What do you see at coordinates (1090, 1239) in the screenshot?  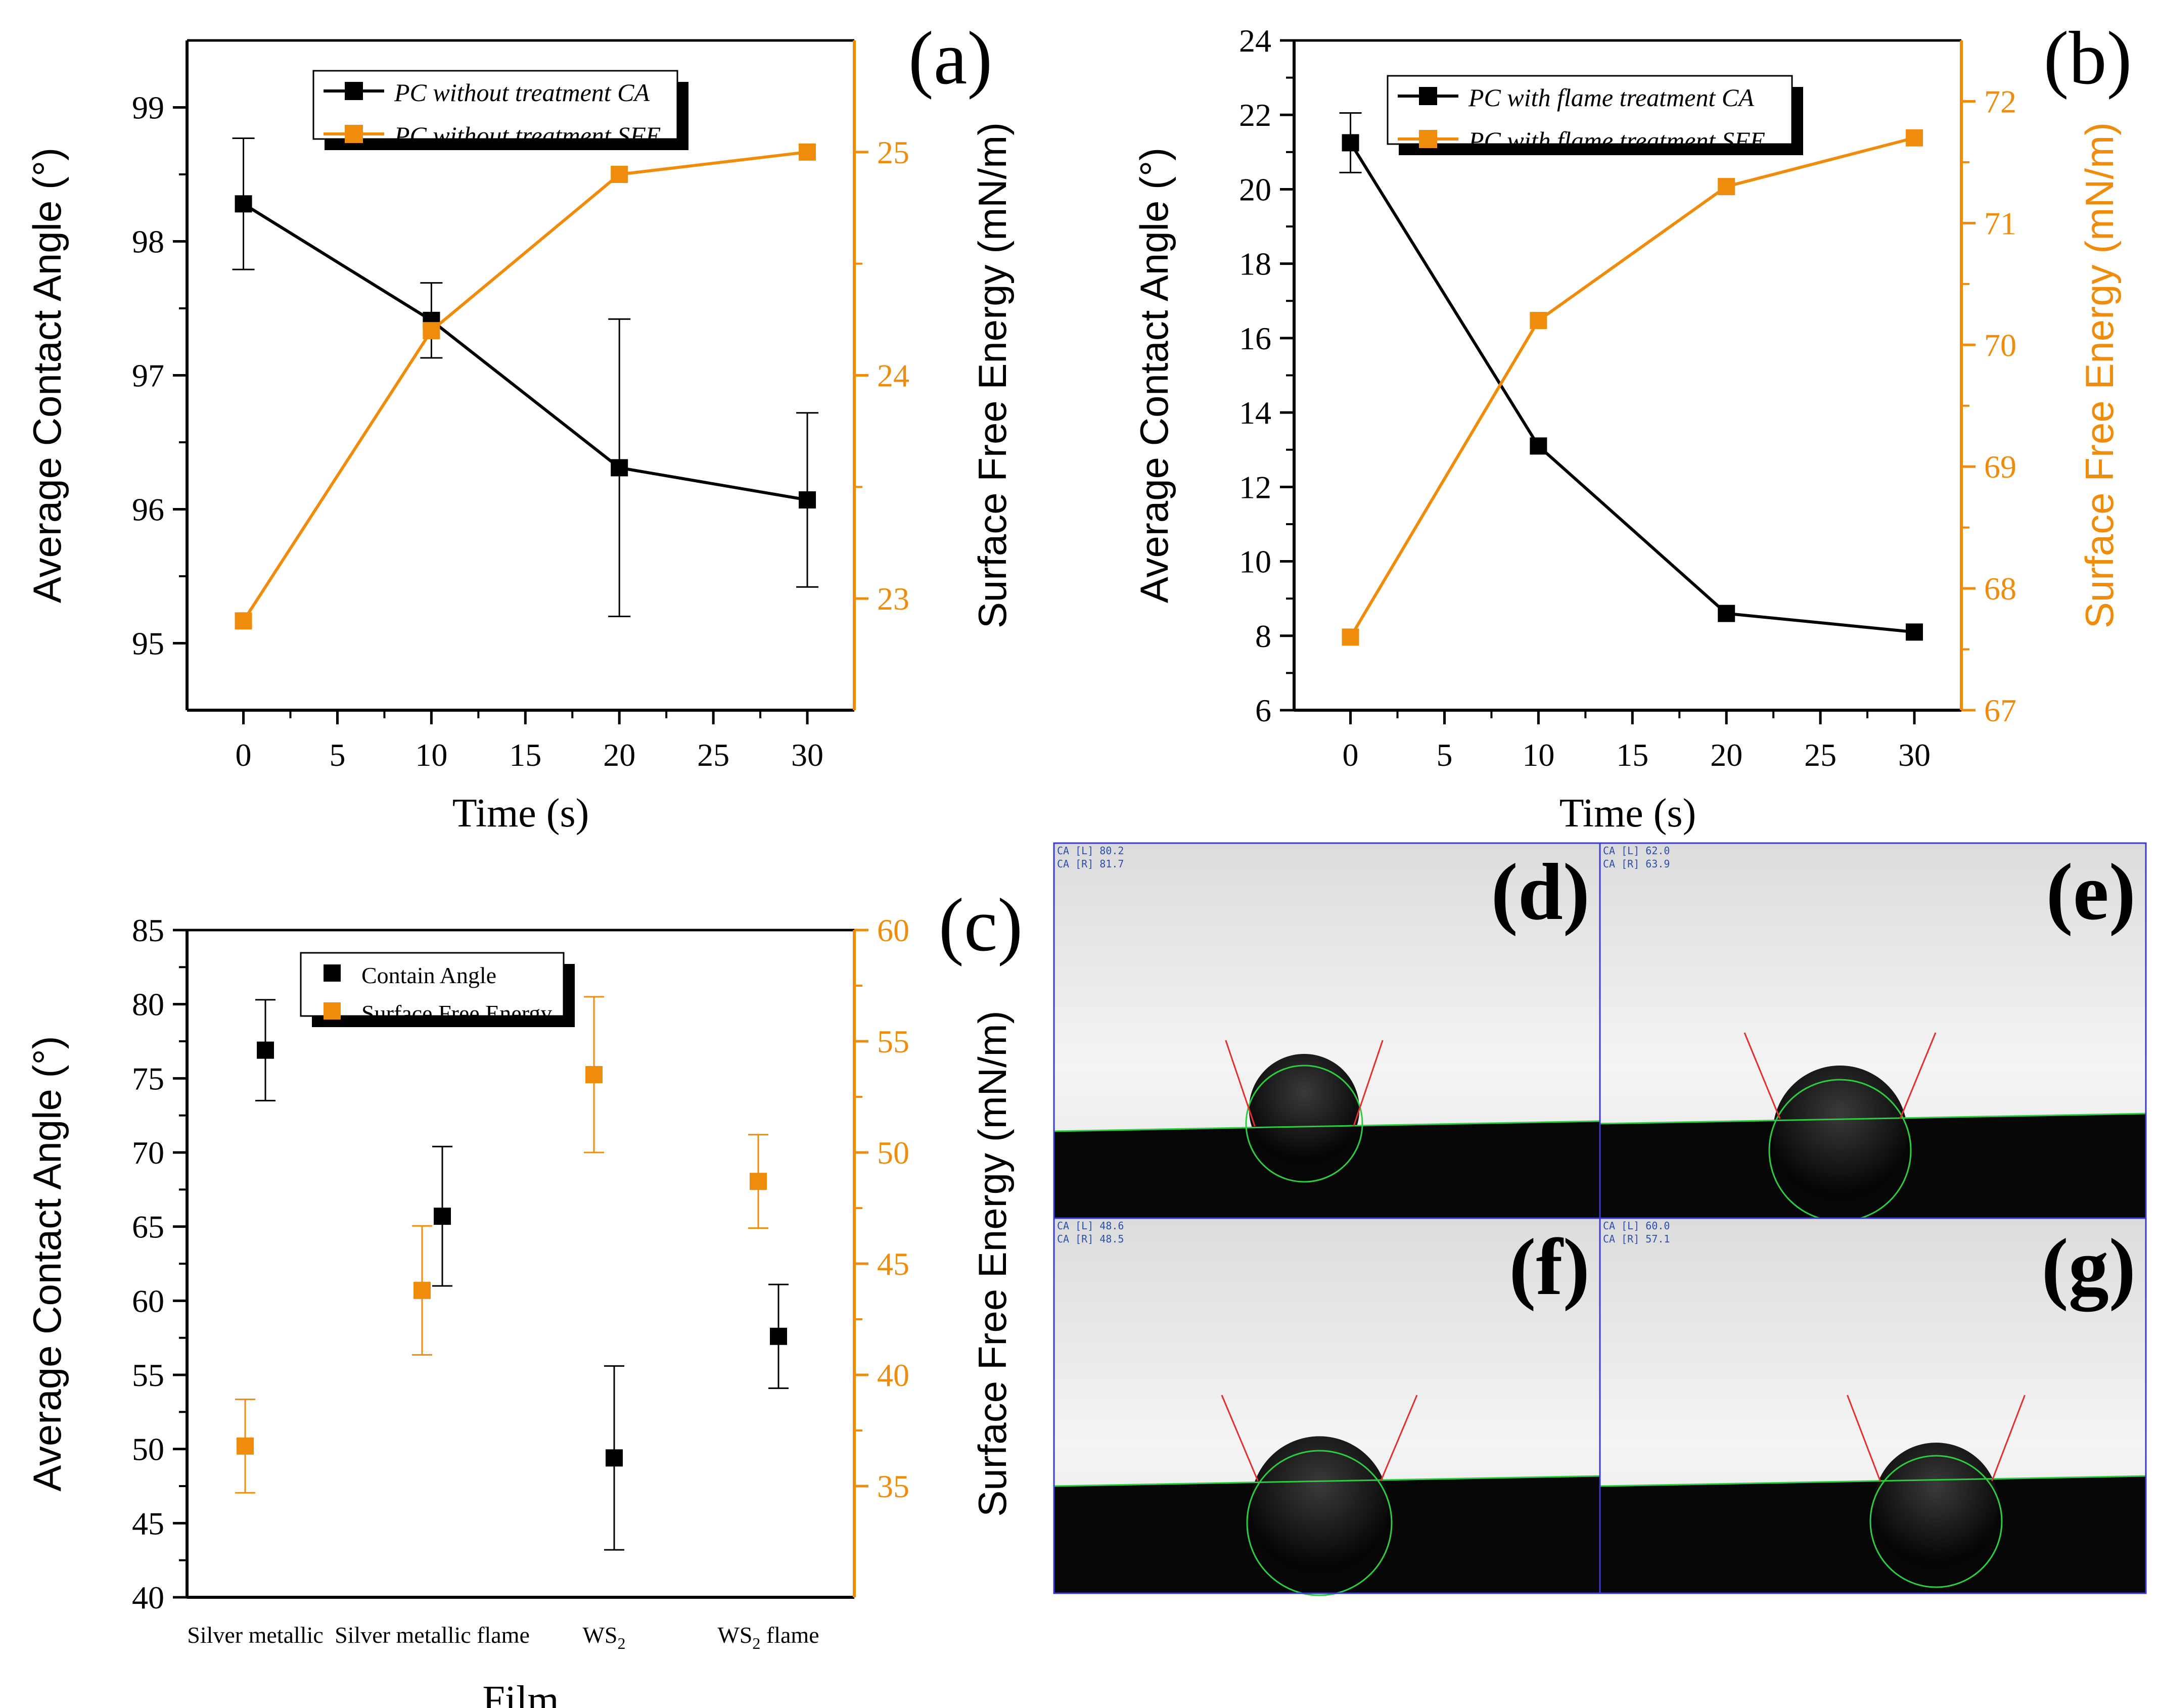 I see `ca-readout: CA [R] 48.5` at bounding box center [1090, 1239].